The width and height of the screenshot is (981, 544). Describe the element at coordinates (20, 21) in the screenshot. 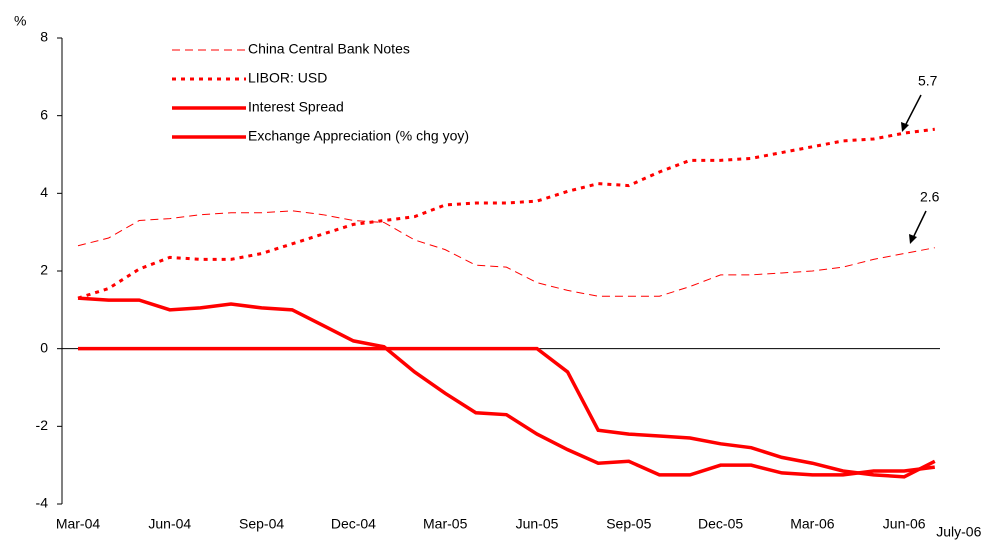

I see `y-unit: %` at that location.